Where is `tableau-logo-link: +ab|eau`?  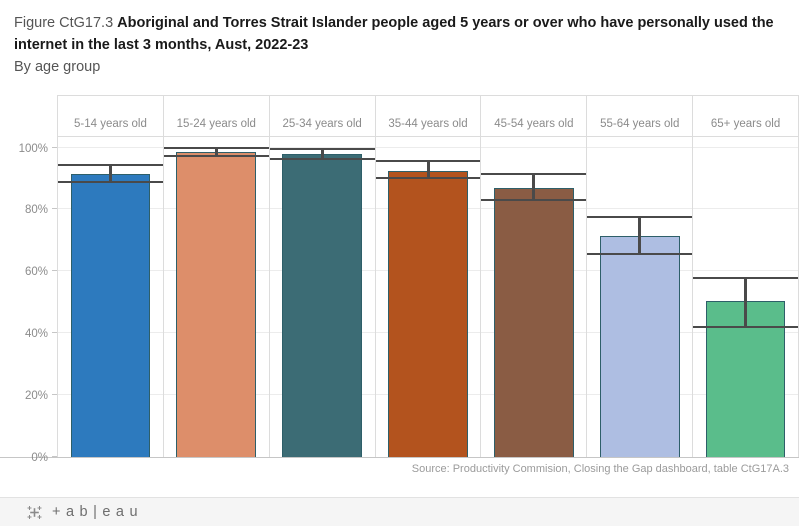 tableau-logo-link: +ab|eau is located at coordinates (84, 512).